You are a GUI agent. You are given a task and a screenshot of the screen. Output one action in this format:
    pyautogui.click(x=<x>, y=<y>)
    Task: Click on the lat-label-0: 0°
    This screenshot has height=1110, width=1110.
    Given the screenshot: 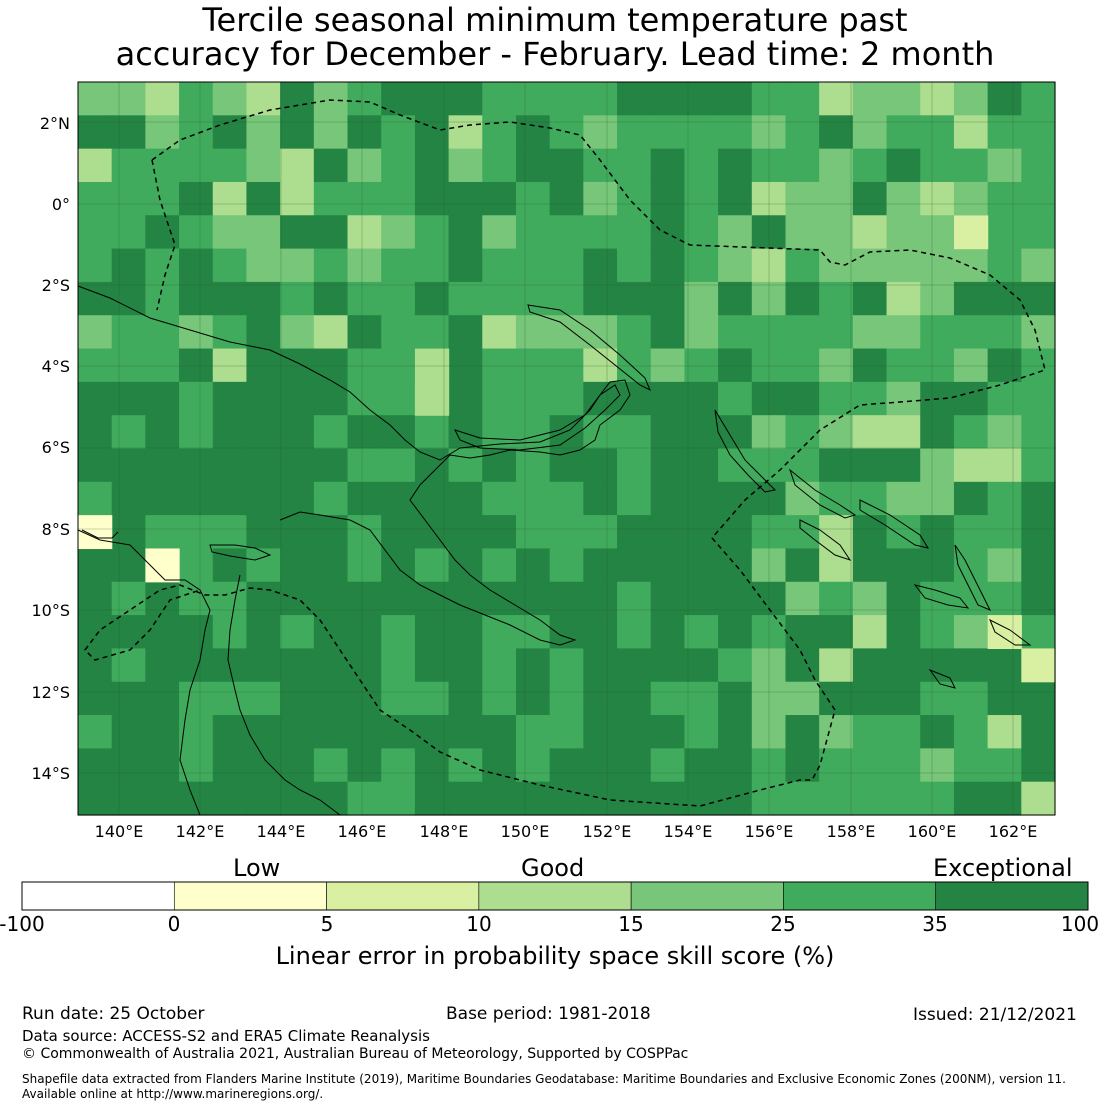 What is the action you would take?
    pyautogui.click(x=60, y=204)
    